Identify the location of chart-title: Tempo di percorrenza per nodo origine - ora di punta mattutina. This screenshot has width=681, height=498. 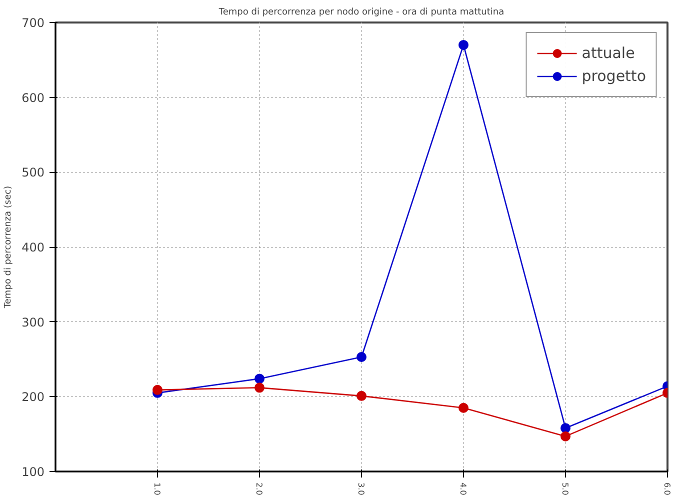
(361, 13).